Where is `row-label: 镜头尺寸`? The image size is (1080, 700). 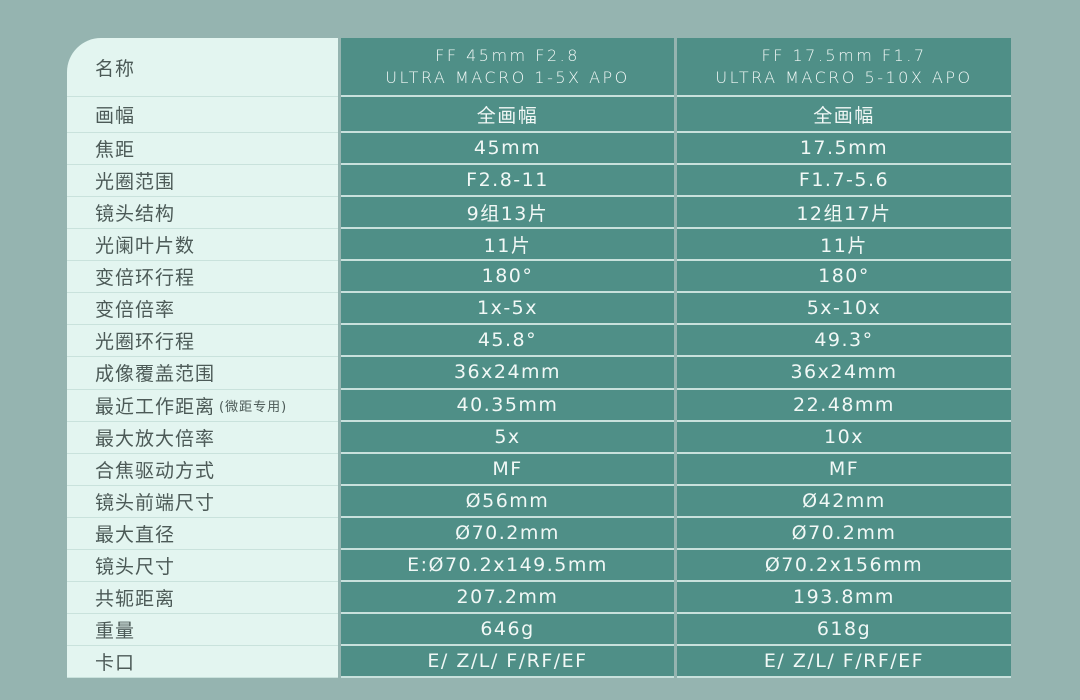 row-label: 镜头尺寸 is located at coordinates (202, 565).